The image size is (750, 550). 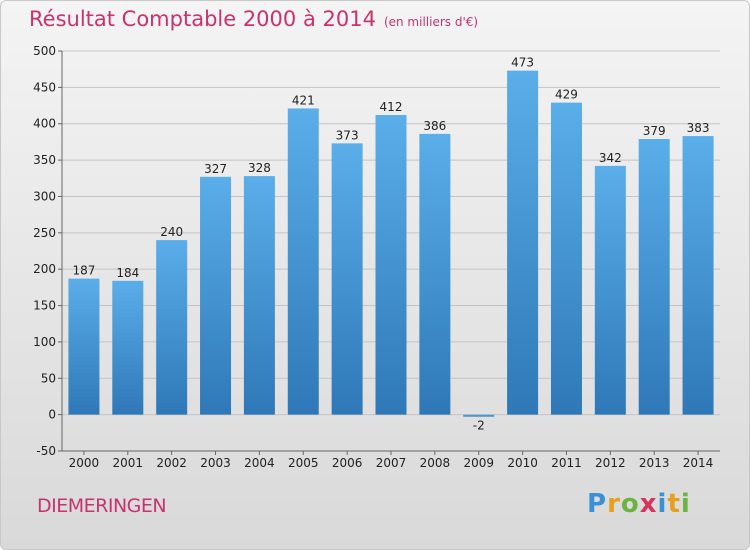 What do you see at coordinates (303, 463) in the screenshot?
I see `x-tick-label-2005: 2005` at bounding box center [303, 463].